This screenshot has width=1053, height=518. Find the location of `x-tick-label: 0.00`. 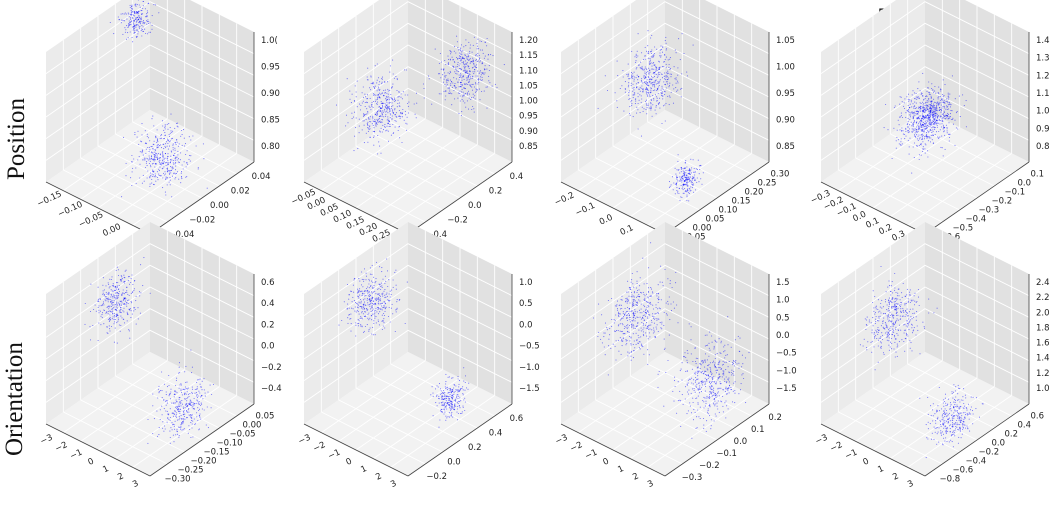

x-tick-label: 0.00 is located at coordinates (111, 230).